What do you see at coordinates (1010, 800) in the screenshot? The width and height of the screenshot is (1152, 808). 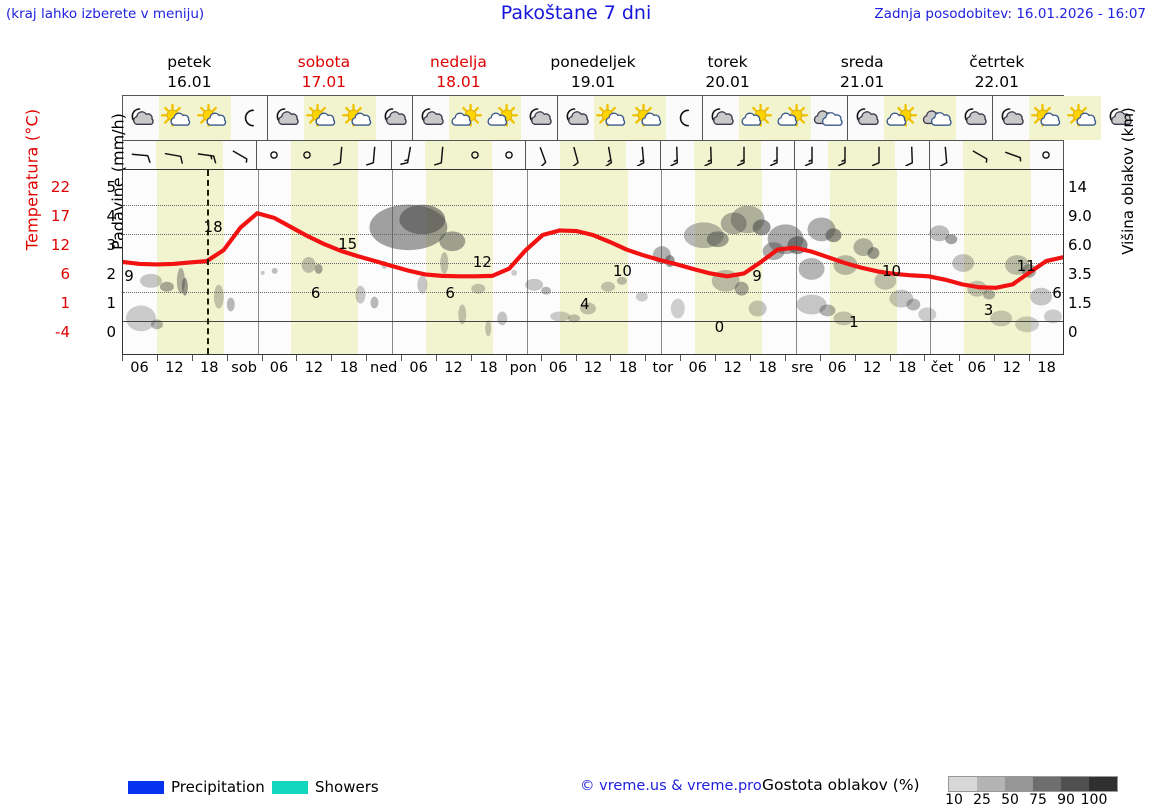 I see `cloud-density-tick: 50` at bounding box center [1010, 800].